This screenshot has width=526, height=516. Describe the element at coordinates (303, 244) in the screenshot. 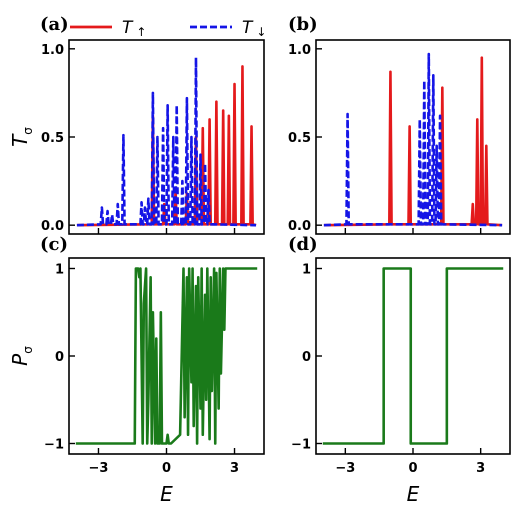

I see `panel-label: (d)` at that location.